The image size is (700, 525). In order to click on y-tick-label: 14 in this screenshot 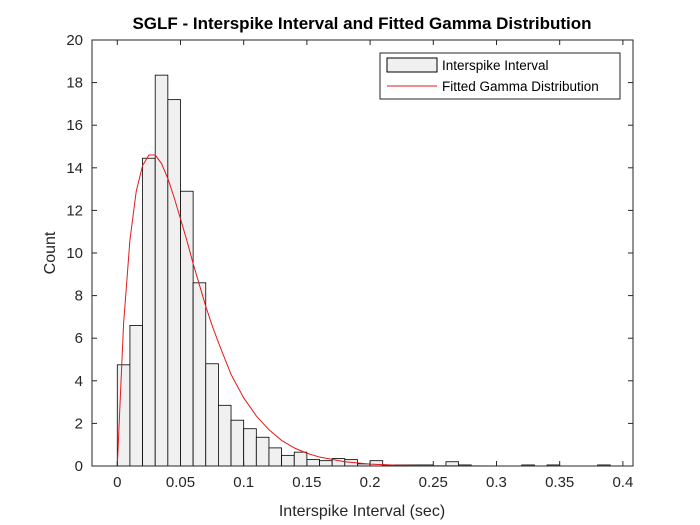, I will do `click(74, 168)`.